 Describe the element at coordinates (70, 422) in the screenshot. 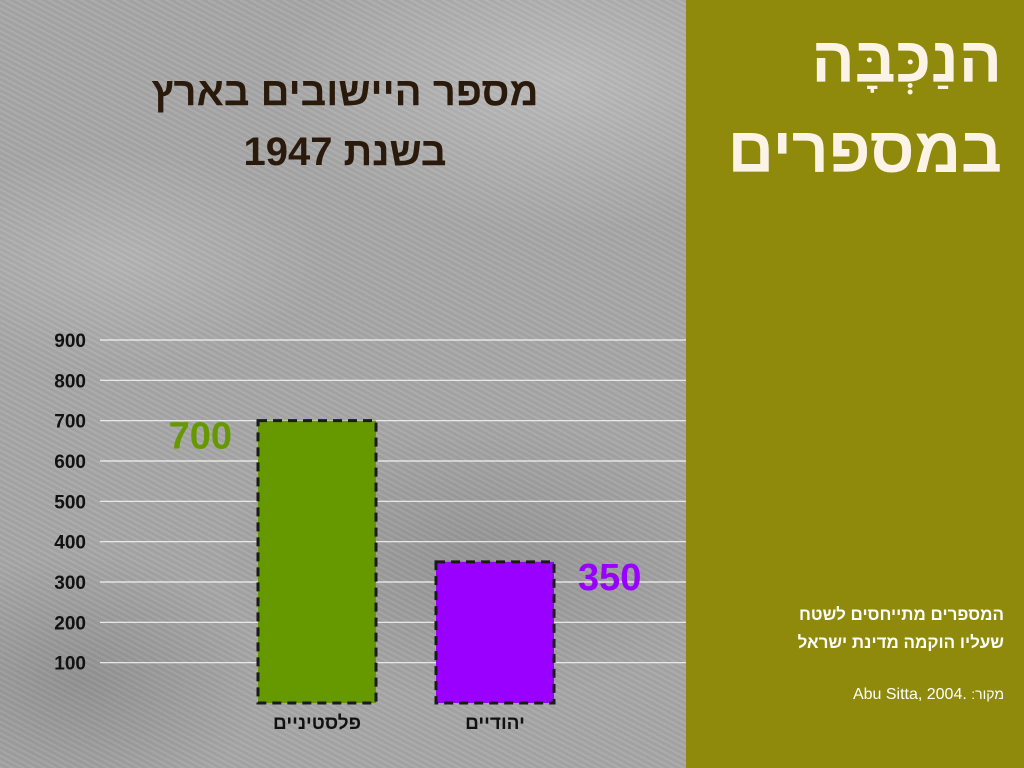

I see `y-tick-label: 700` at that location.